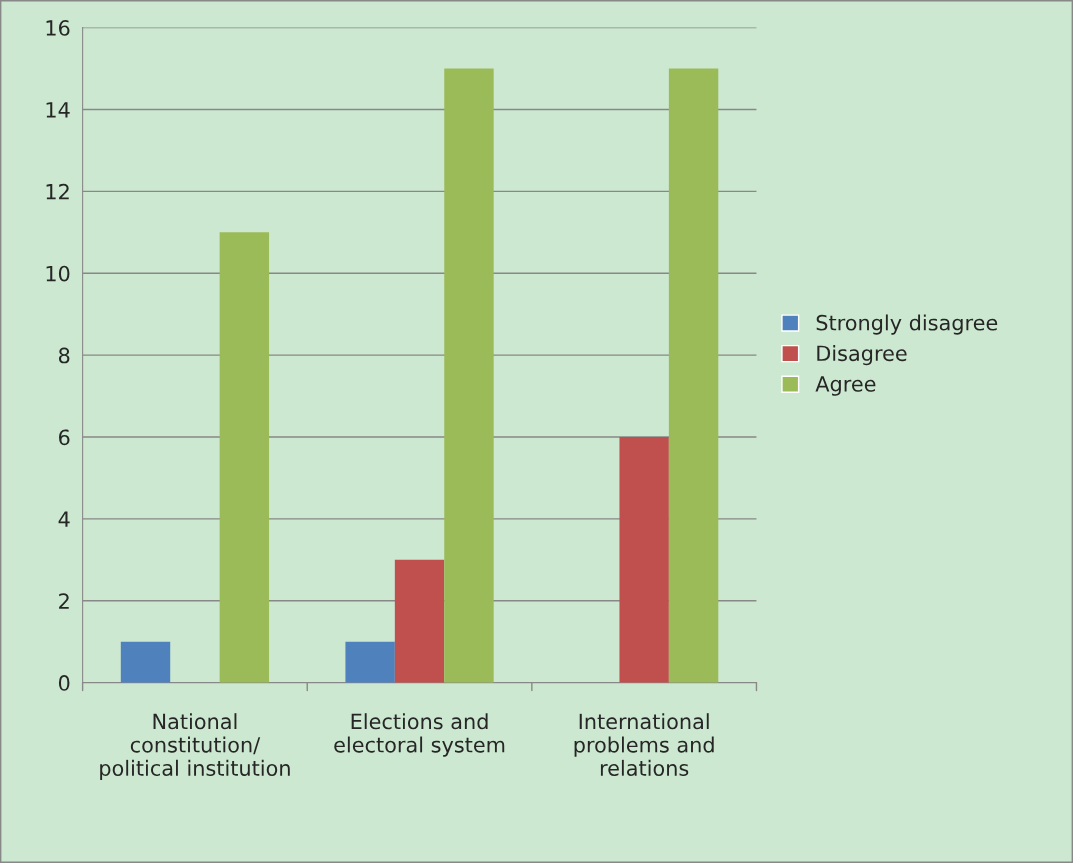 This screenshot has width=1073, height=863. Describe the element at coordinates (419, 735) in the screenshot. I see `x-tick-label: Elections and electoral system` at that location.